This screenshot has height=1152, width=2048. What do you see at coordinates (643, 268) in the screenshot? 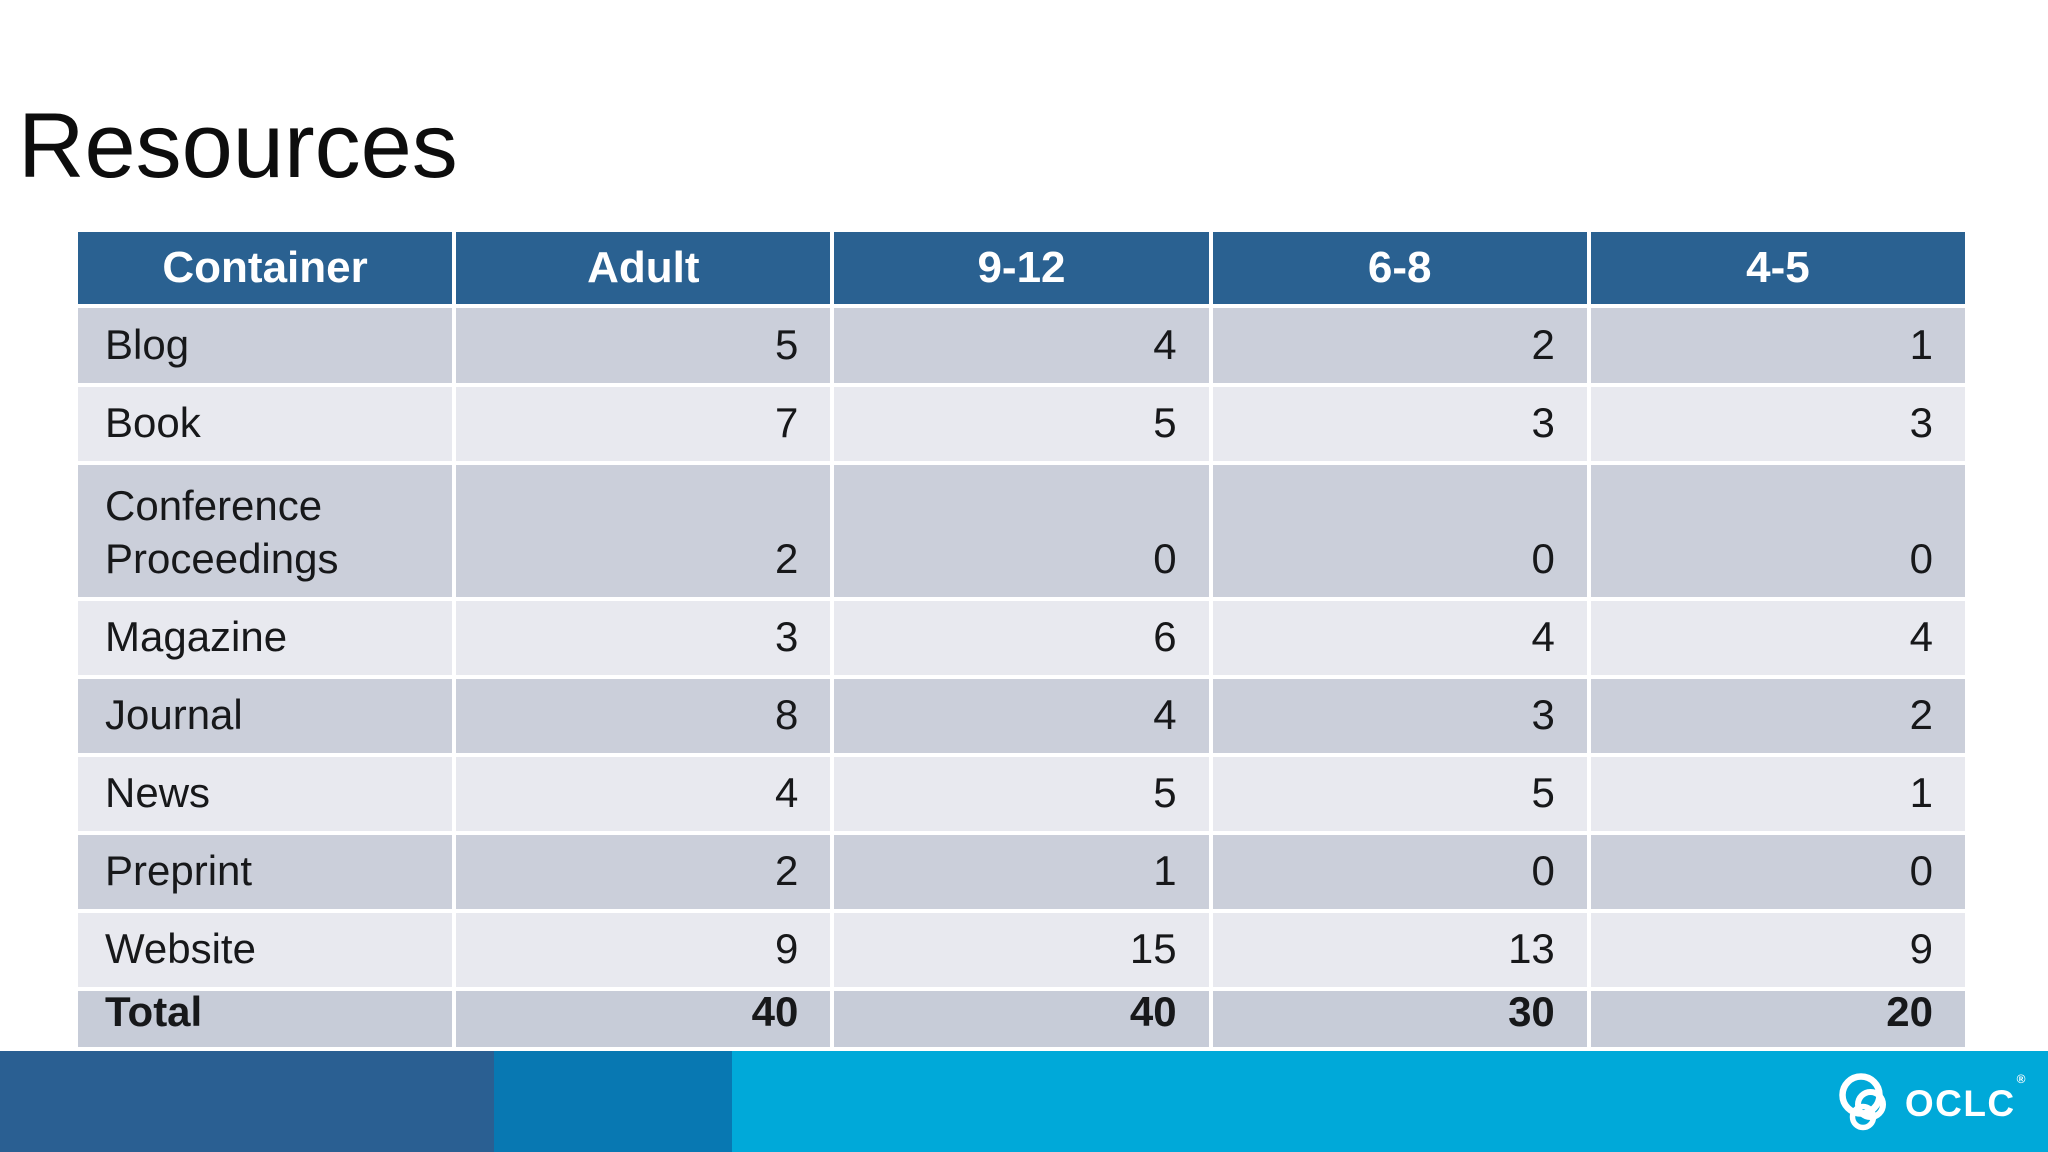
I see `column-header-adult: Adult` at bounding box center [643, 268].